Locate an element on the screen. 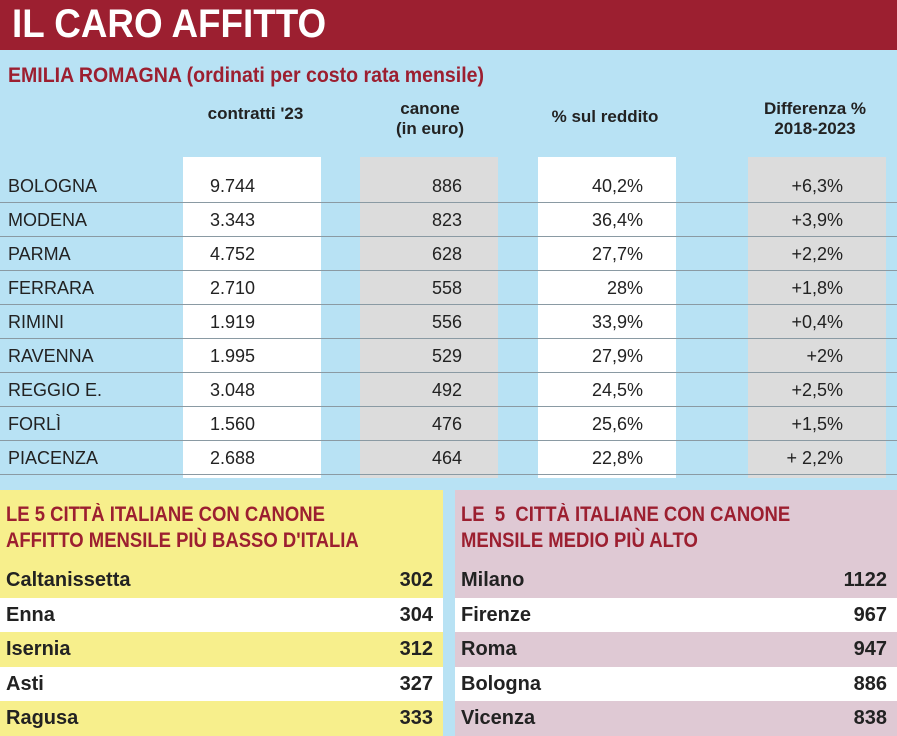  table-row: MODENA 3.343 823 36,4% +3,9% is located at coordinates (448, 220).